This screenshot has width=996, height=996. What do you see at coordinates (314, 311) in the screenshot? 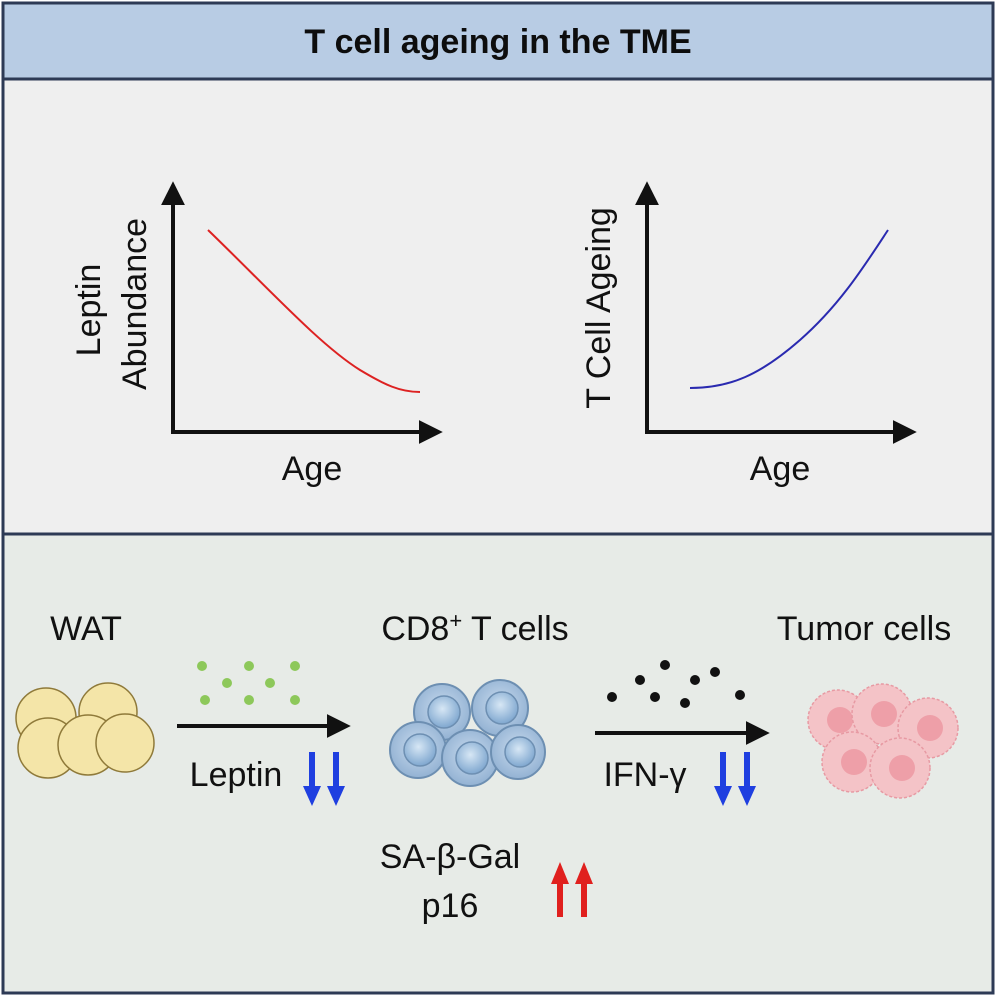
I see `leptin-curve` at bounding box center [314, 311].